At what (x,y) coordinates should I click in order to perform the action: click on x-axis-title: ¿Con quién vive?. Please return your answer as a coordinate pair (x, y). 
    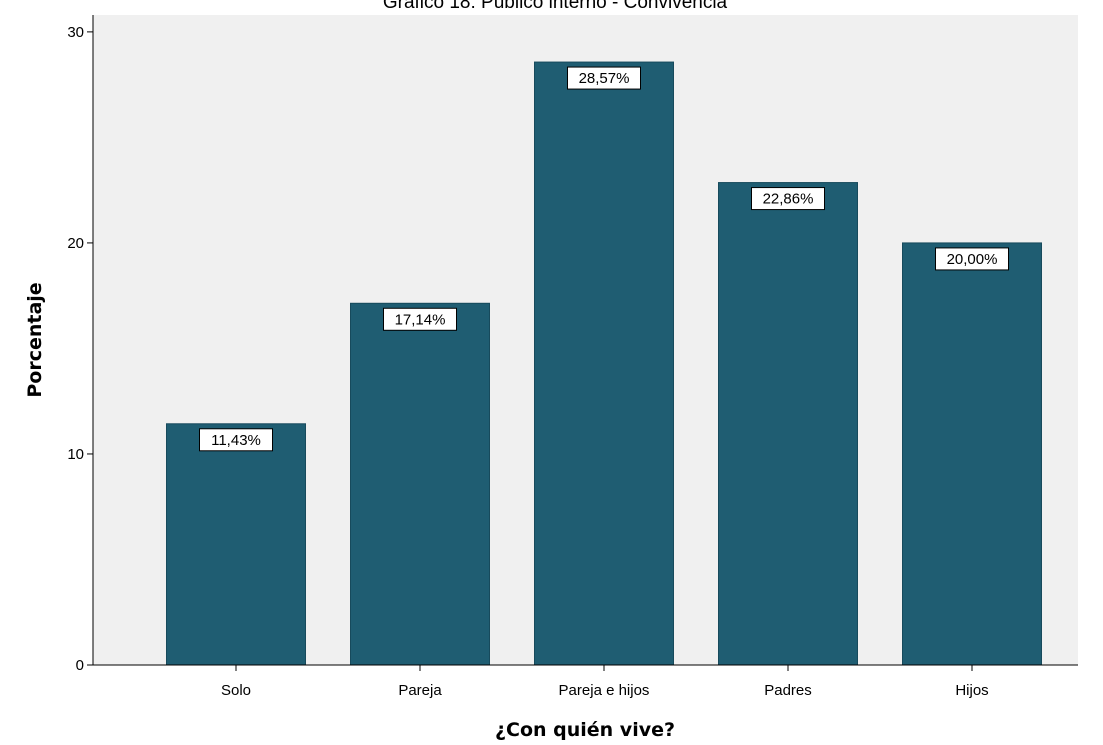
    Looking at the image, I should click on (585, 730).